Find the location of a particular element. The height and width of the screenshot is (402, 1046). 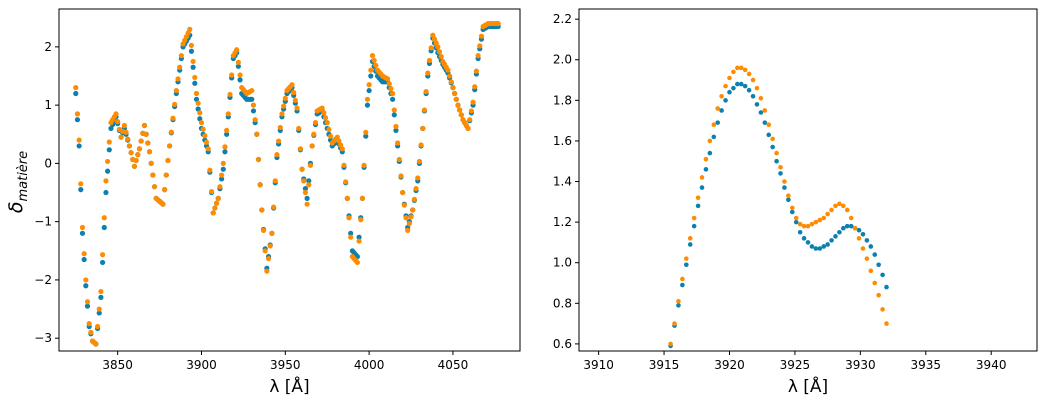

y-tick-label: 2.2 is located at coordinates (562, 19).